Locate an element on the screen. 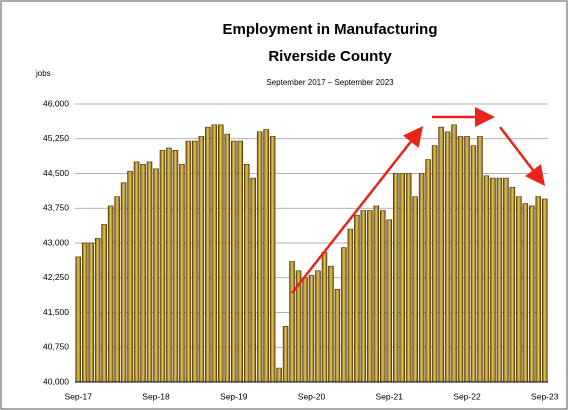 Image resolution: width=568 pixels, height=410 pixels. y-tick-label: 46,000 is located at coordinates (56, 103).